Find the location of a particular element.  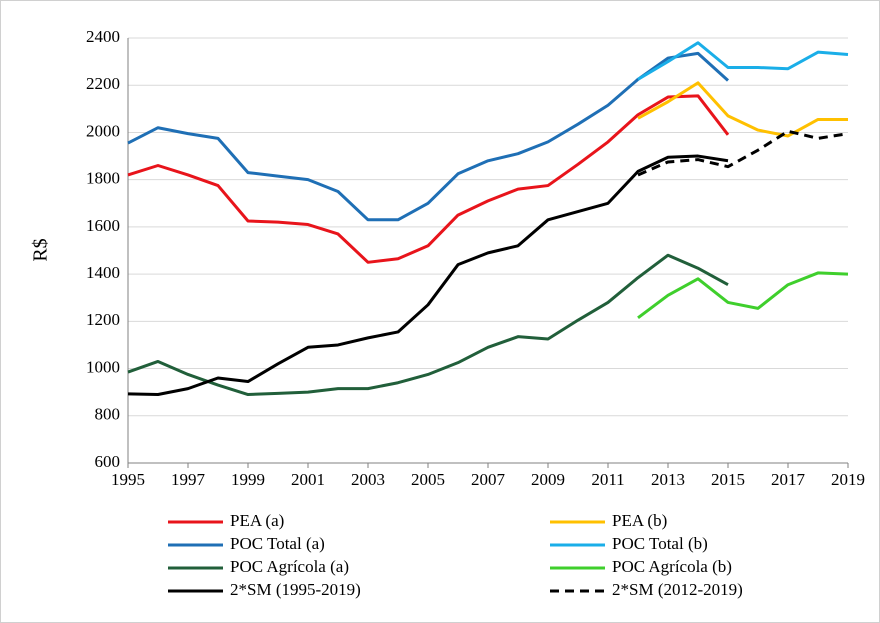

y-tick-label: 2000 is located at coordinates (103, 130).